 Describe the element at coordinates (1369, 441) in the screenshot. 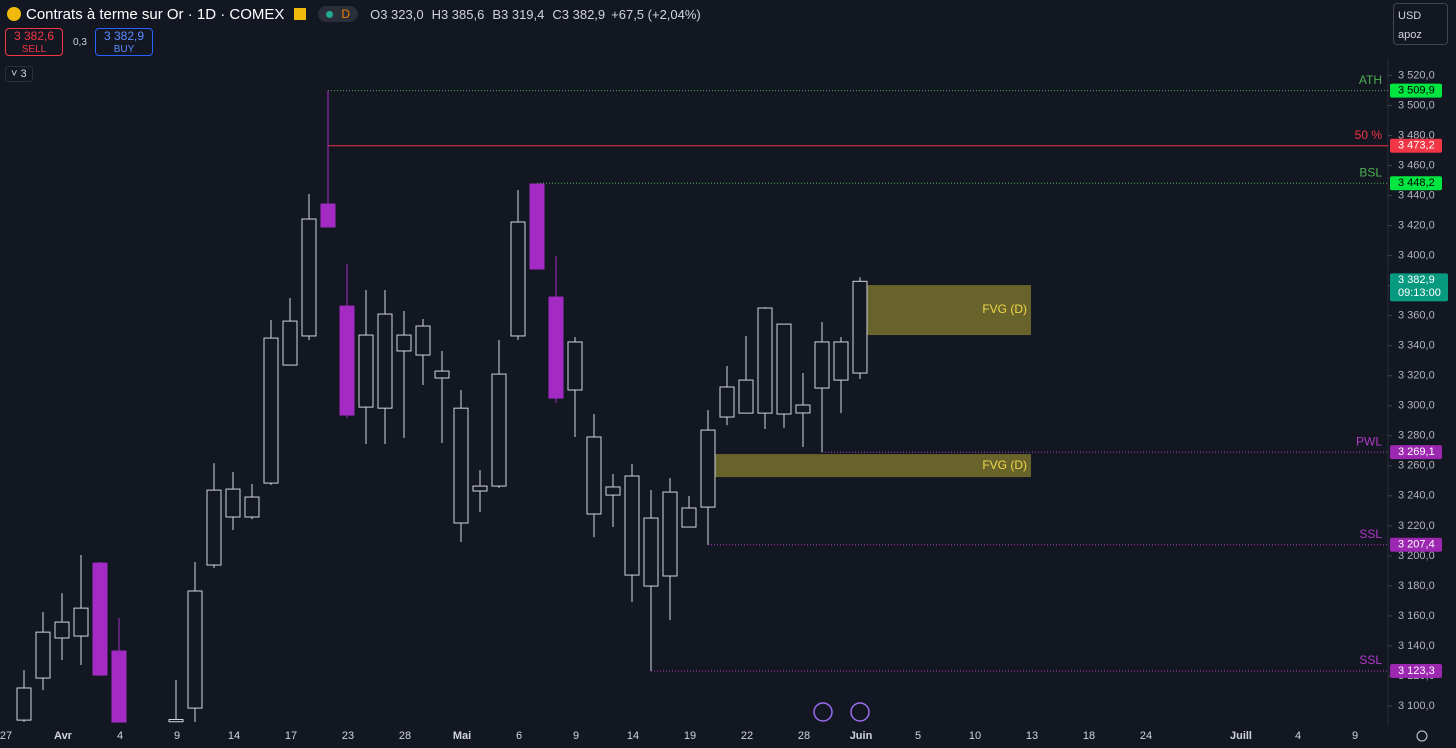

I see `level-name: PWL` at that location.